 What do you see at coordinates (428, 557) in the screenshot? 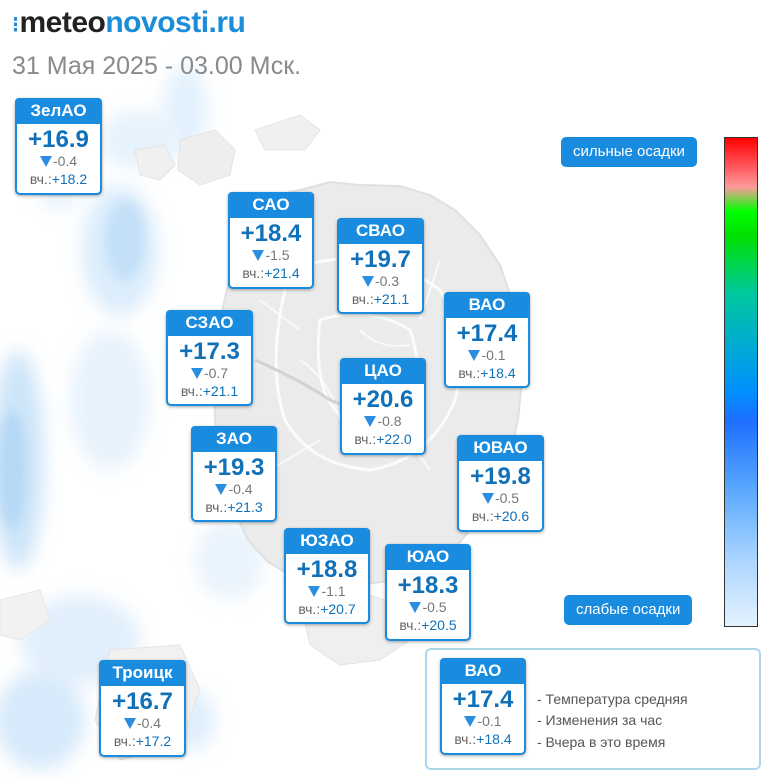
I see `district-name: ЮАО` at bounding box center [428, 557].